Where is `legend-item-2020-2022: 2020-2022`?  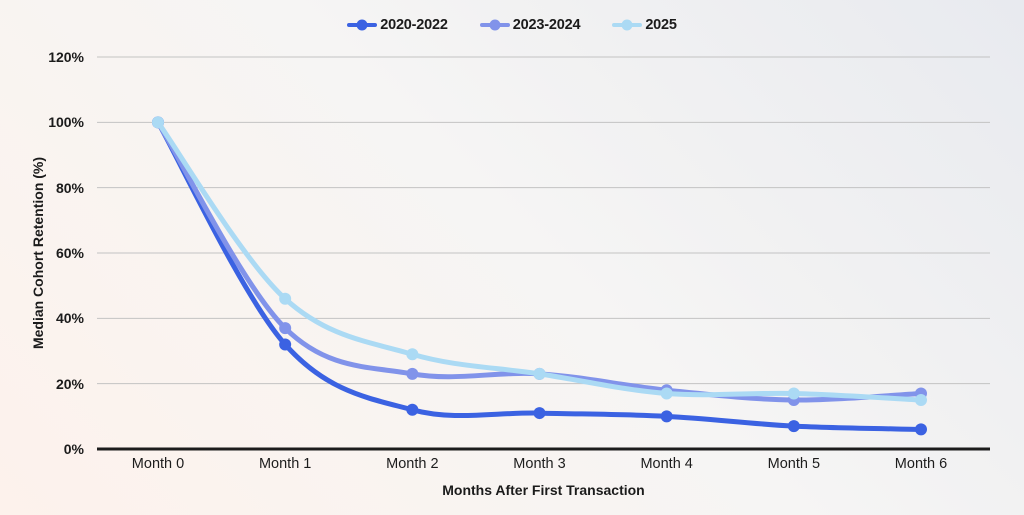
legend-item-2020-2022: 2020-2022 is located at coordinates (397, 25).